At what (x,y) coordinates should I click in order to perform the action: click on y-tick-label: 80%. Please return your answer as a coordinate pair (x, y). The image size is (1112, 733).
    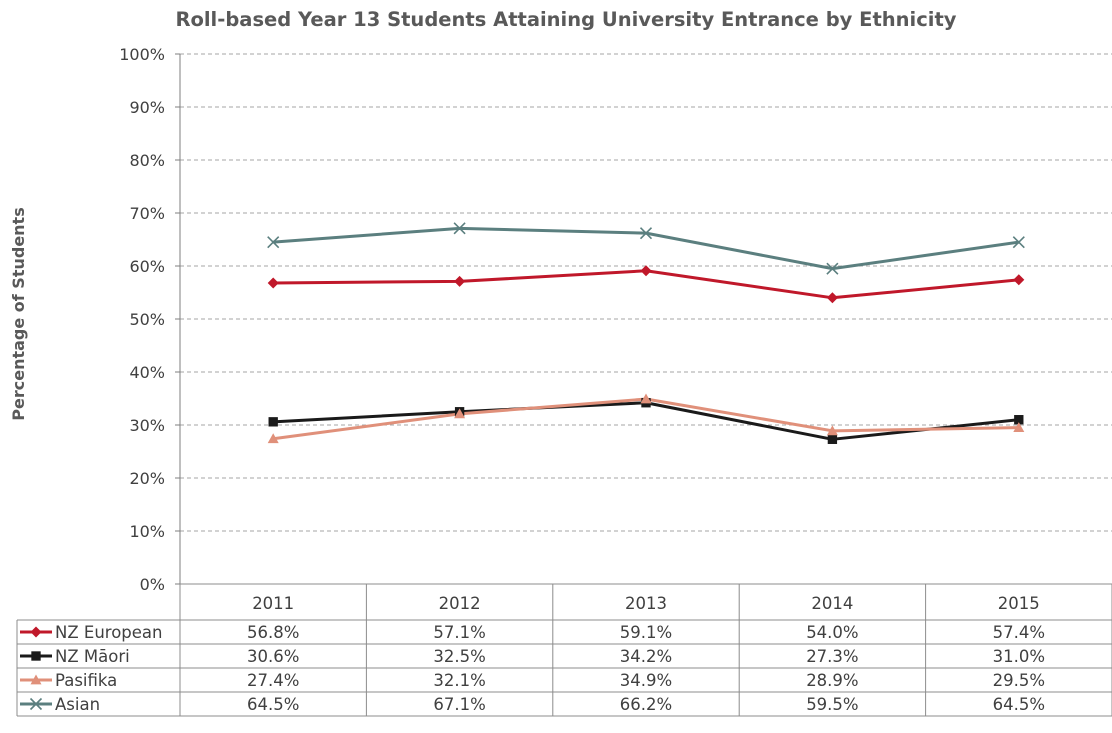
    Looking at the image, I should click on (147, 160).